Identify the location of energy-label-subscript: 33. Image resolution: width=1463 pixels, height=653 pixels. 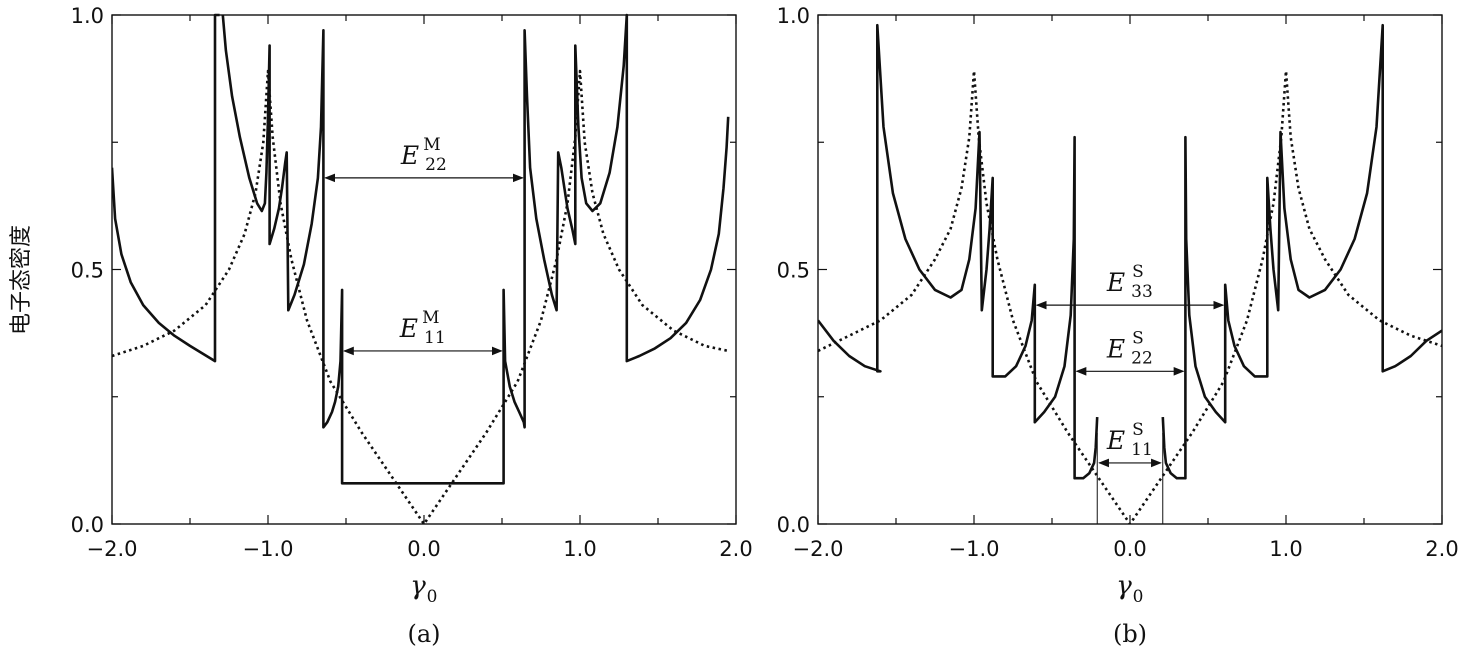
(1142, 292).